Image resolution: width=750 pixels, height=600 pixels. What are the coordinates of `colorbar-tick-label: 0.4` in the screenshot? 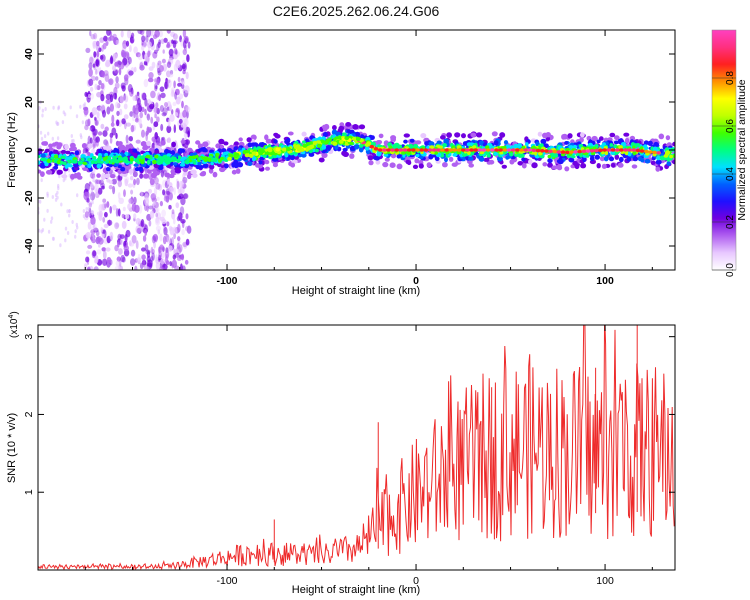 It's located at (730, 174).